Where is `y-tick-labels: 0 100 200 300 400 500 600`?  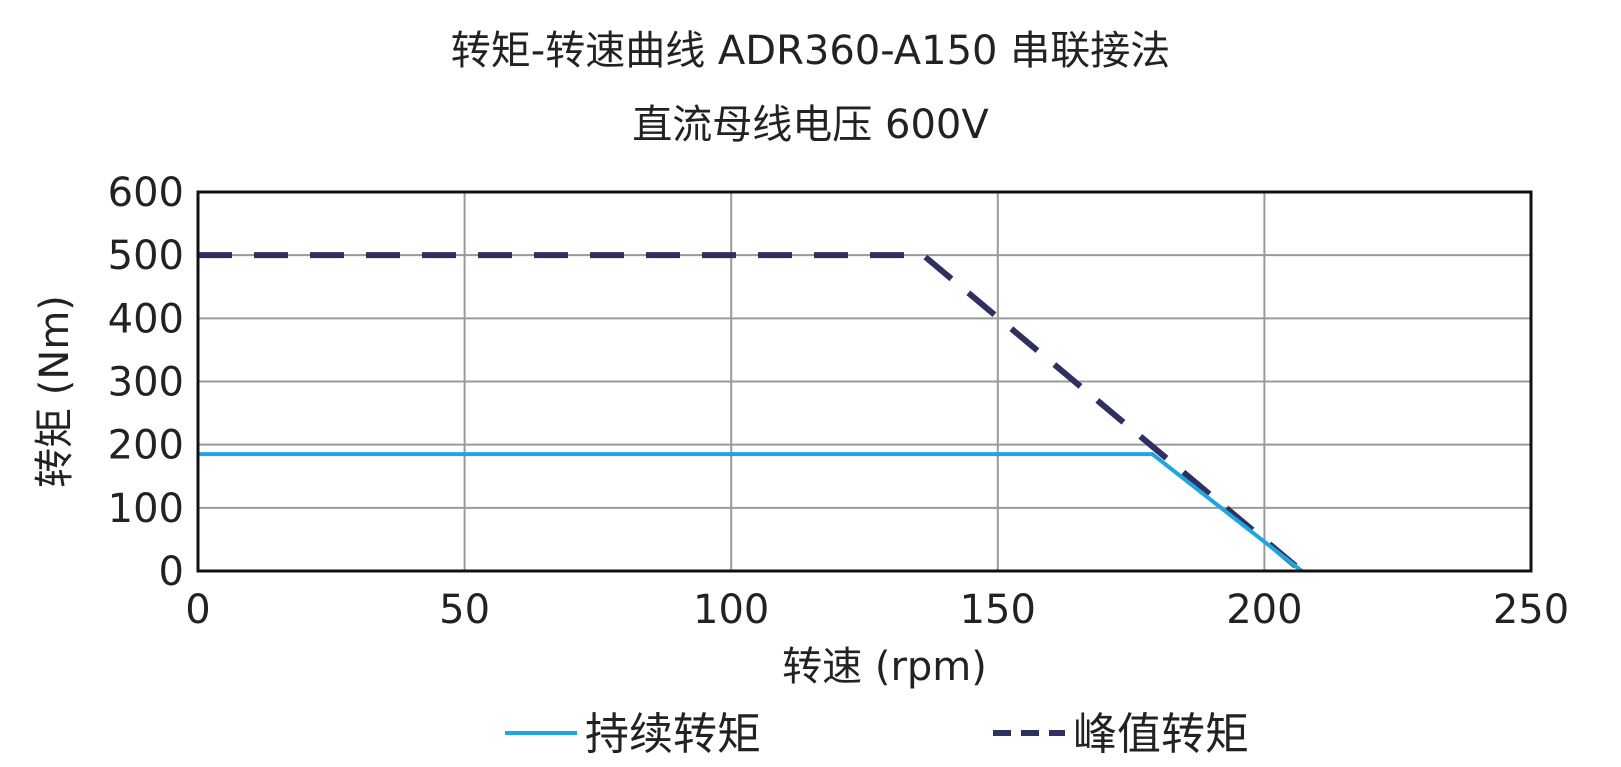
y-tick-labels: 0 100 200 300 400 500 600 is located at coordinates (146, 382).